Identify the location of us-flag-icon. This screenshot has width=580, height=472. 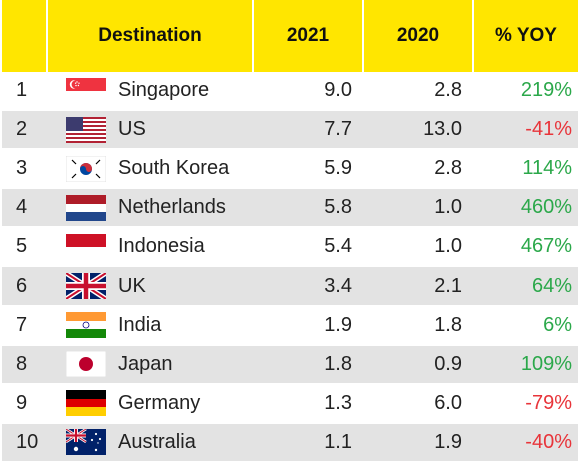
(86, 129).